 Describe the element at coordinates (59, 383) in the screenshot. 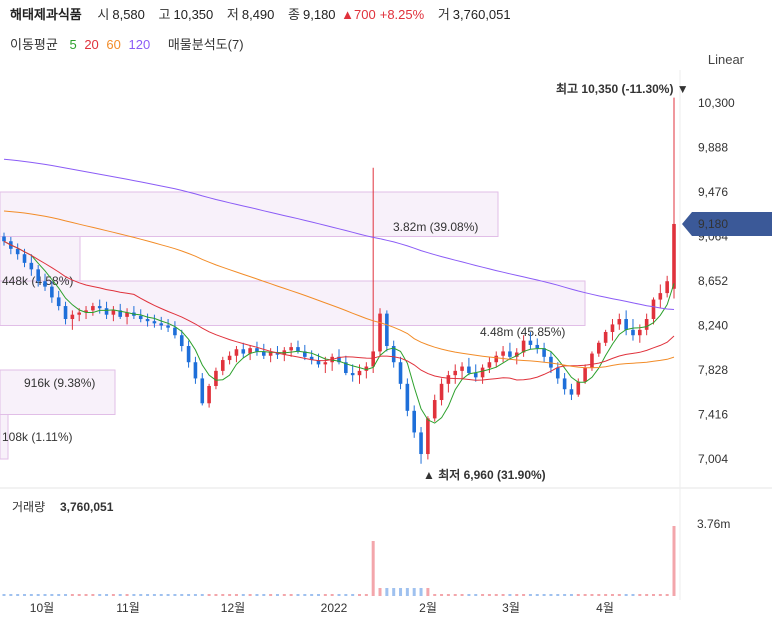

I see `volume-profile-label: 916k (9.38%)` at that location.